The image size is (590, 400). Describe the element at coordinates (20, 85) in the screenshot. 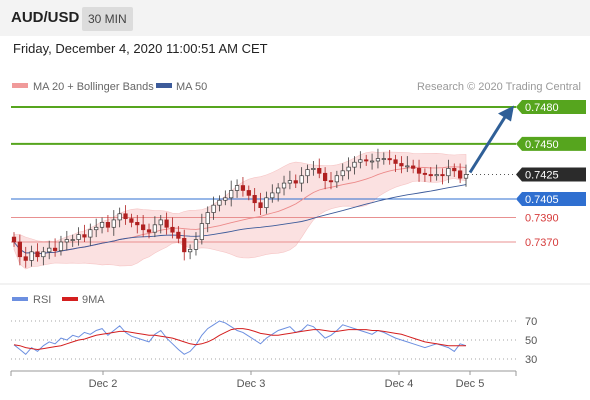

I see `ma20-legend-swatch` at that location.